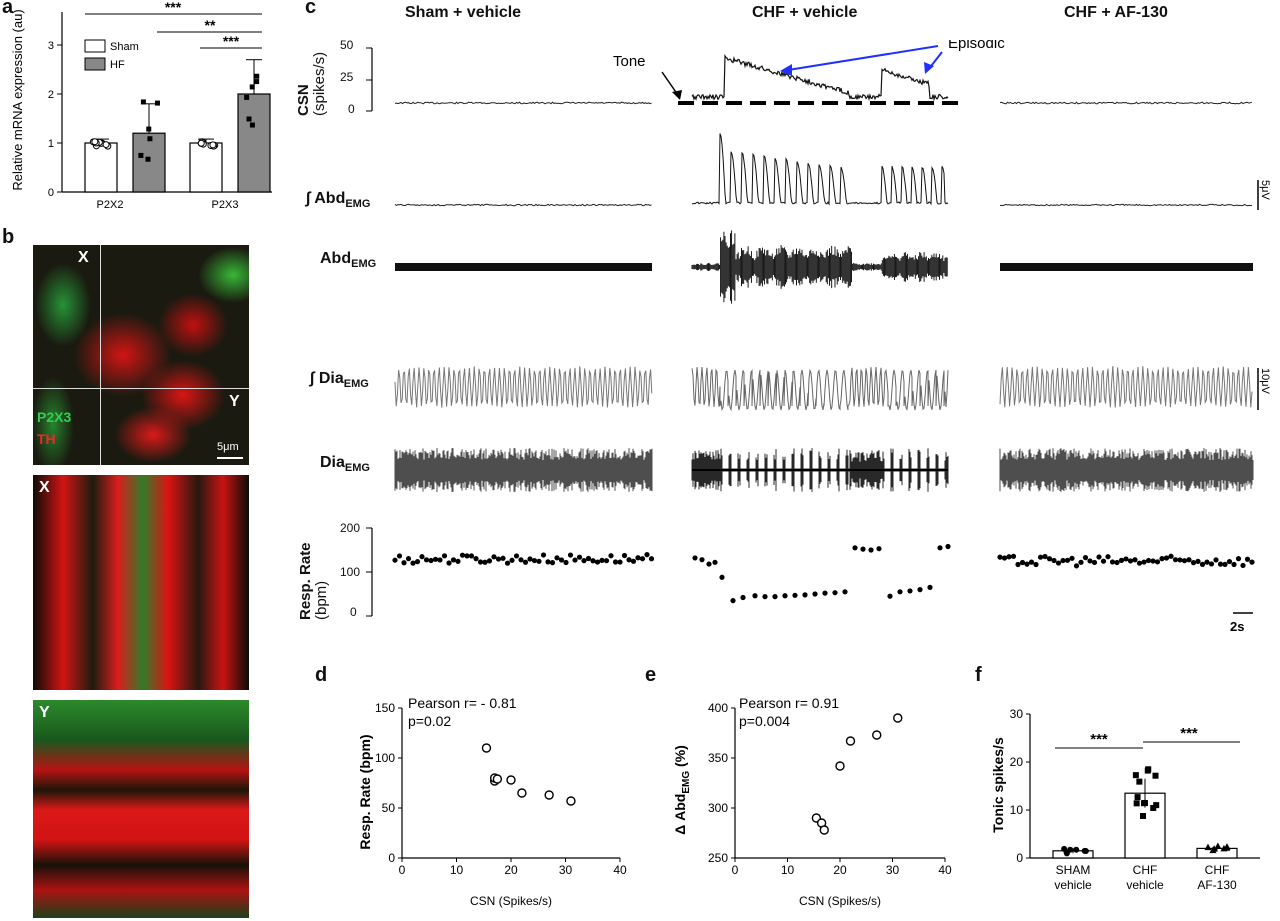 The height and width of the screenshot is (921, 1280). I want to click on panel-e-stat1: Pearson r= 0.91, so click(789, 703).